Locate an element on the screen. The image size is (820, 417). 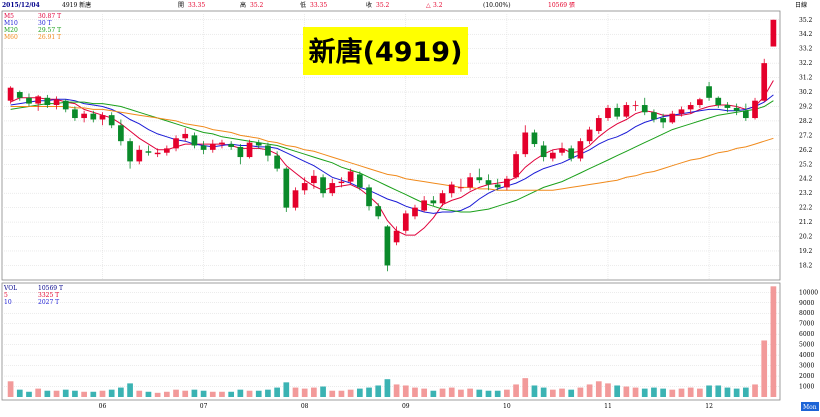
legend-vol-name: VOL is located at coordinates (10, 288).